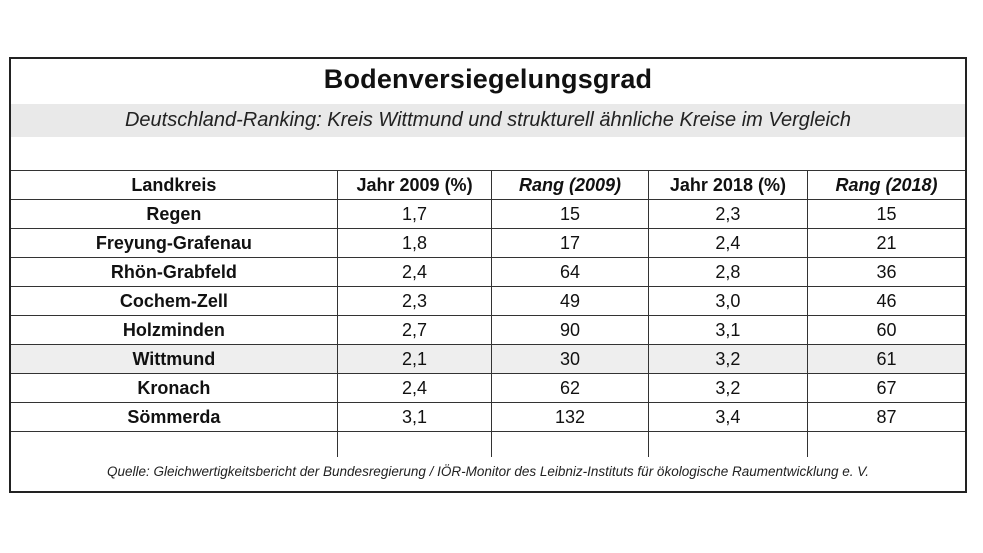 This screenshot has width=983, height=553. What do you see at coordinates (174, 388) in the screenshot?
I see `landkreis-cell: Kronach` at bounding box center [174, 388].